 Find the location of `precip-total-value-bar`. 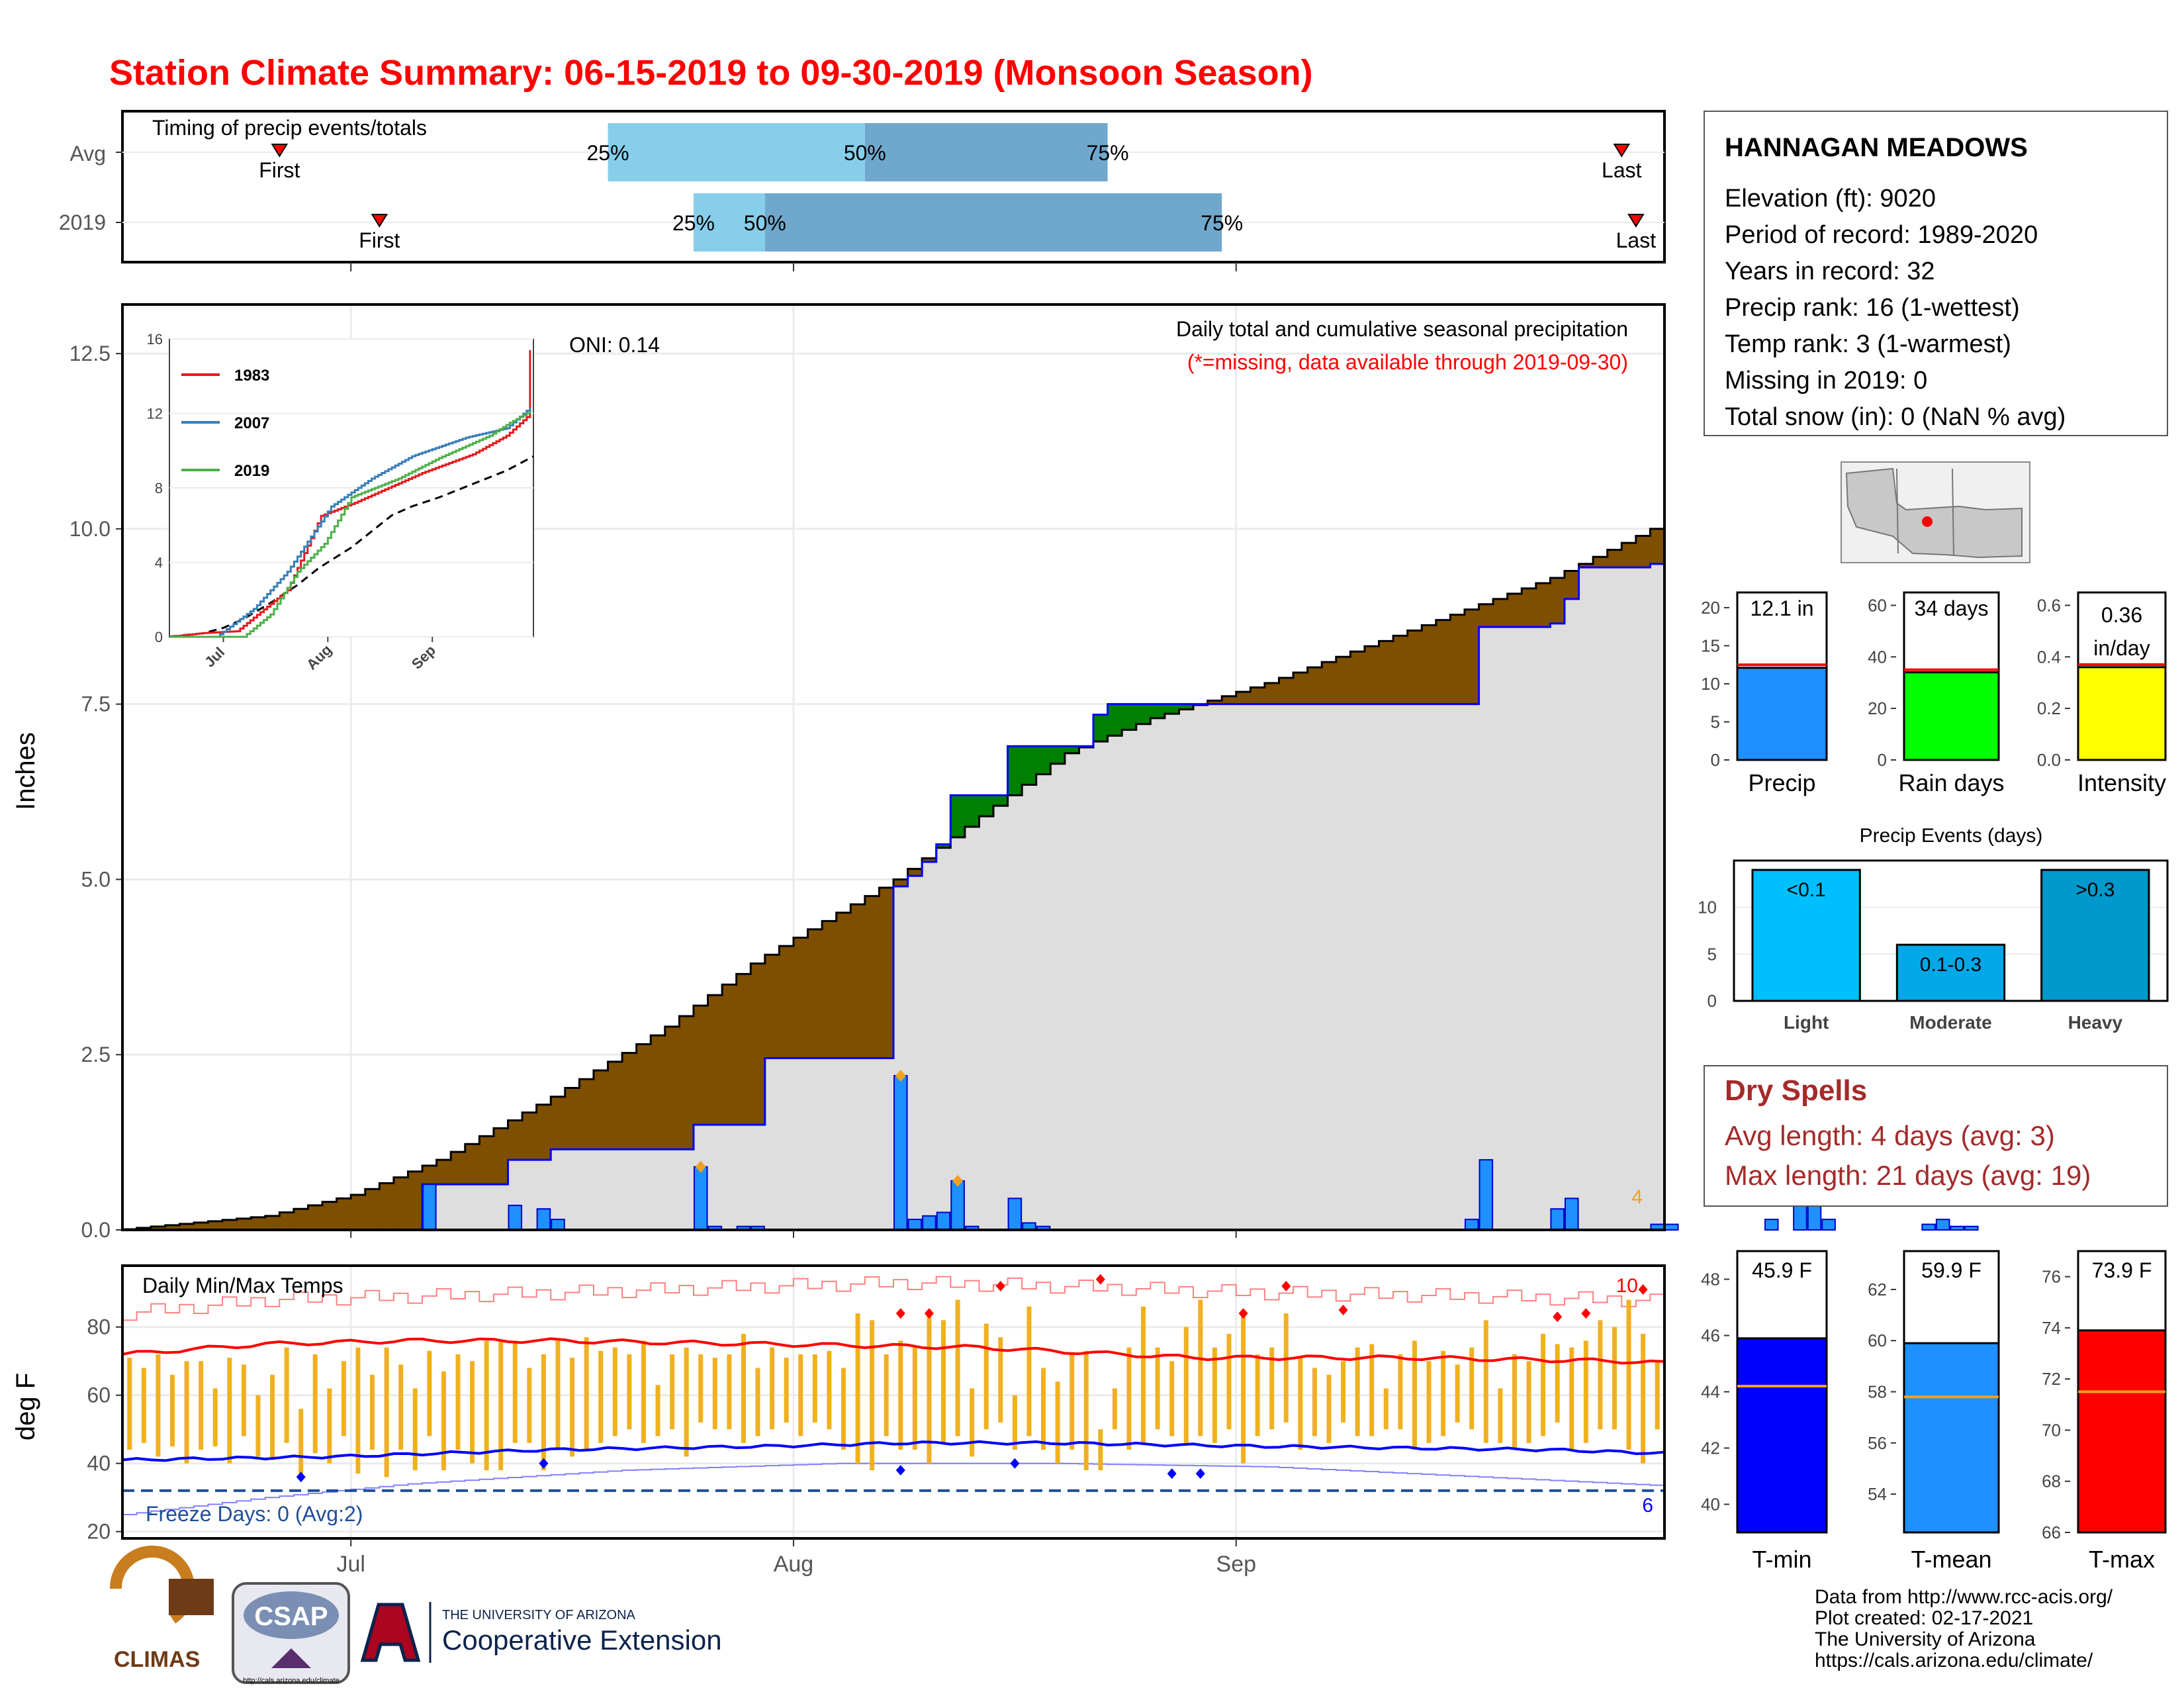

precip-total-value-bar is located at coordinates (1782, 714).